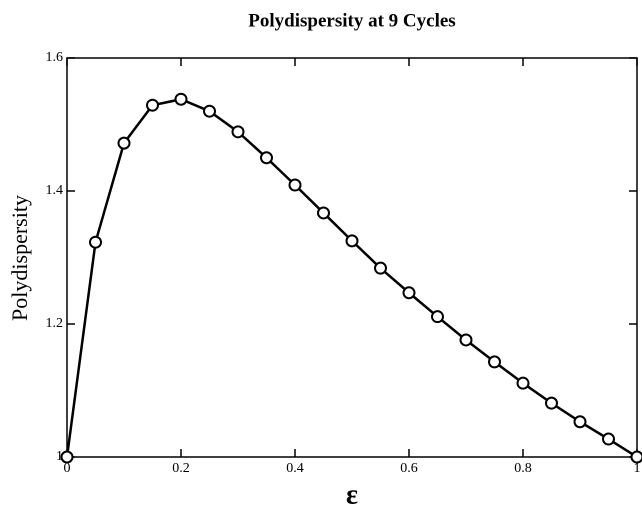  What do you see at coordinates (523, 468) in the screenshot?
I see `x-tick-label: 0.8` at bounding box center [523, 468].